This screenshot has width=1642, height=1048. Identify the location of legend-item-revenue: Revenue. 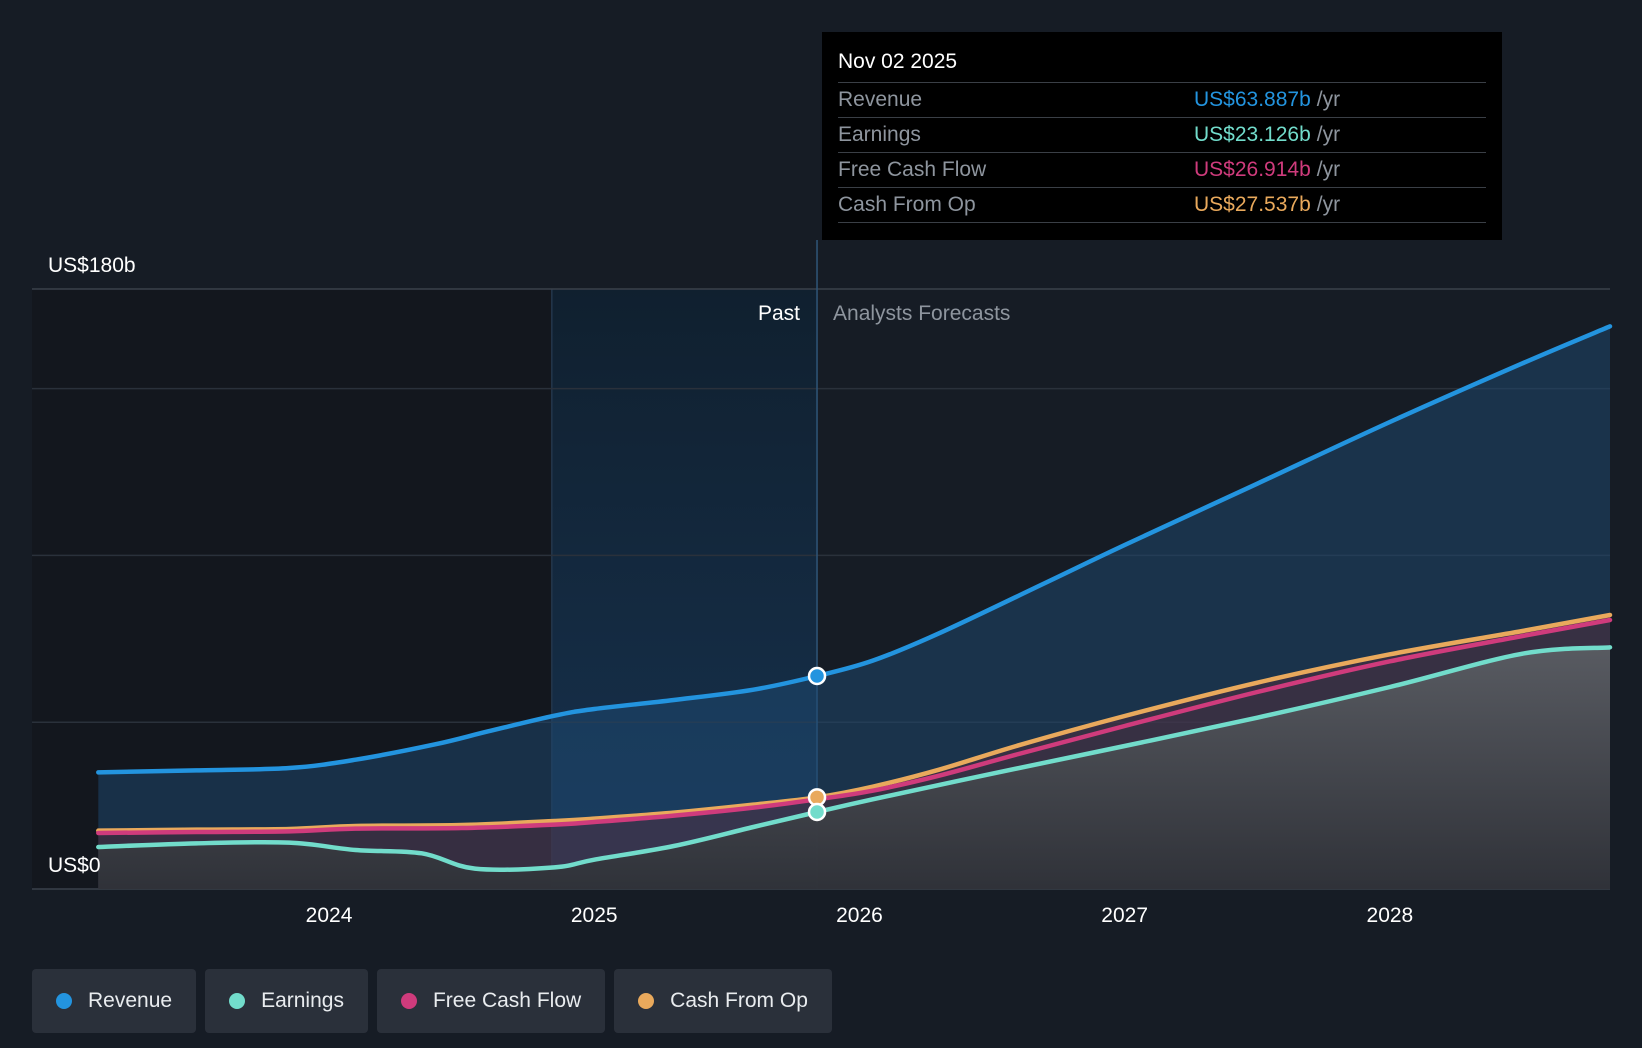
(114, 1001).